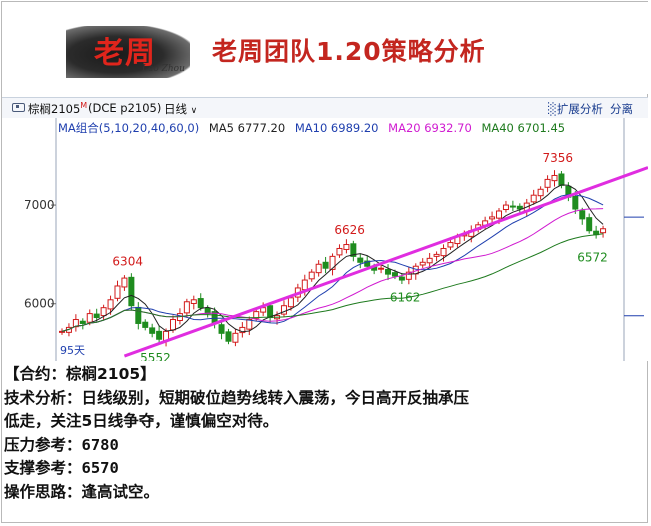 This screenshot has width=651, height=526. What do you see at coordinates (175, 109) in the screenshot?
I see `period-label: 日线` at bounding box center [175, 109].